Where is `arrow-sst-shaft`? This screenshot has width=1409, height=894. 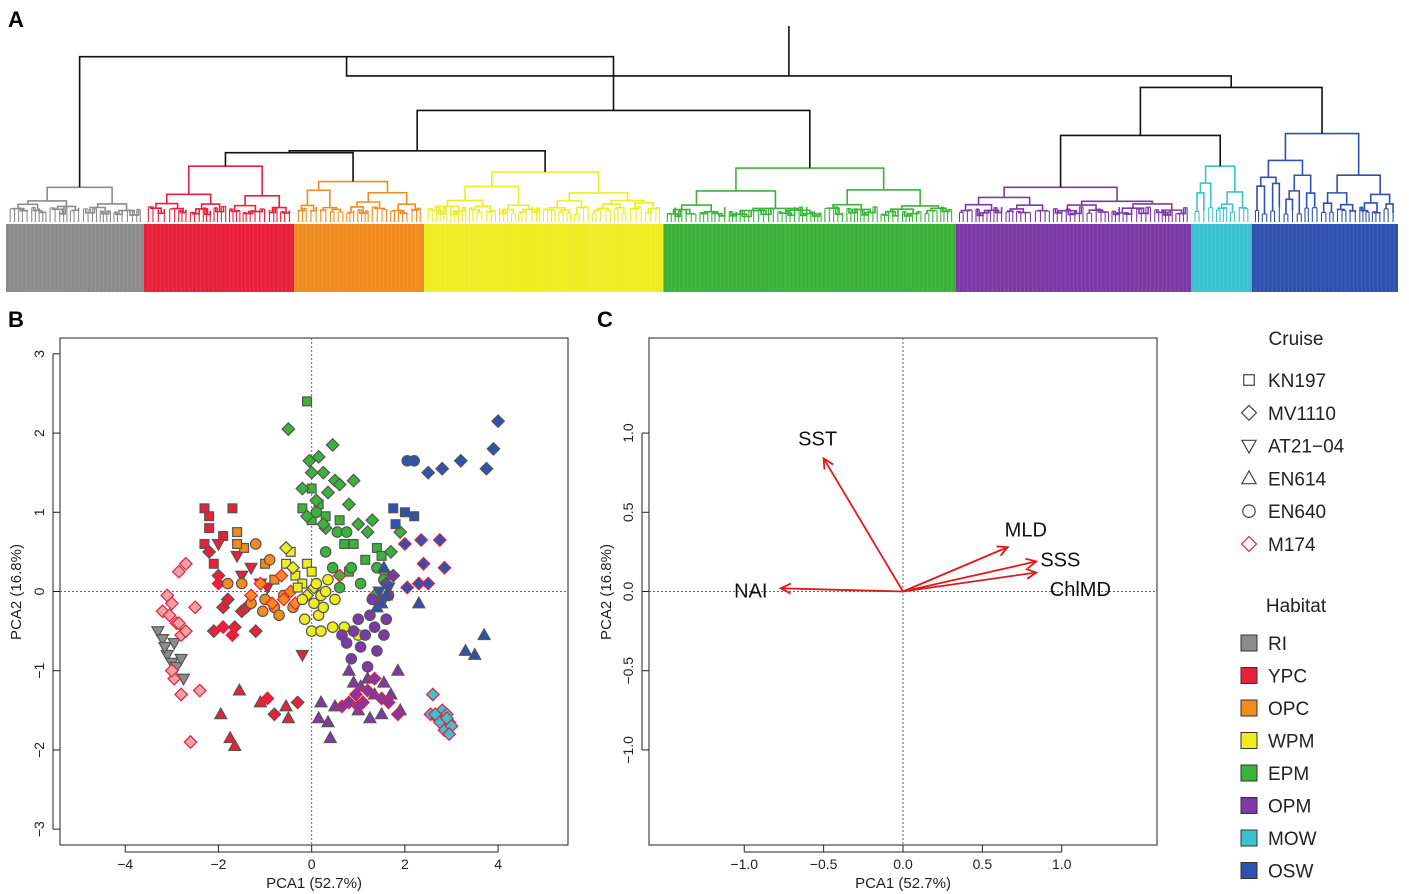 arrow-sst-shaft is located at coordinates (863, 524).